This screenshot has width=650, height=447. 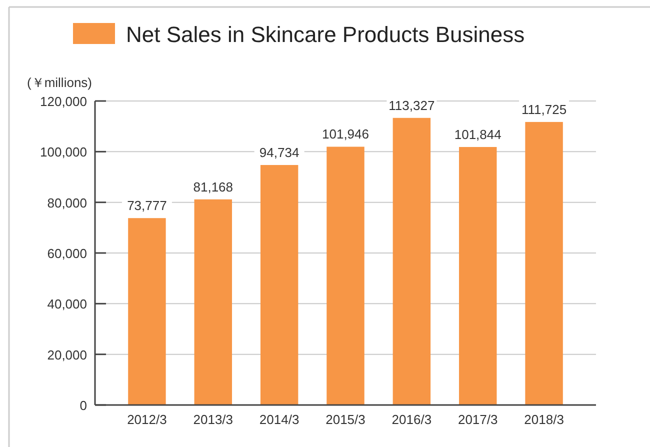 I want to click on y-axis-title: (￥millions), so click(x=59, y=82).